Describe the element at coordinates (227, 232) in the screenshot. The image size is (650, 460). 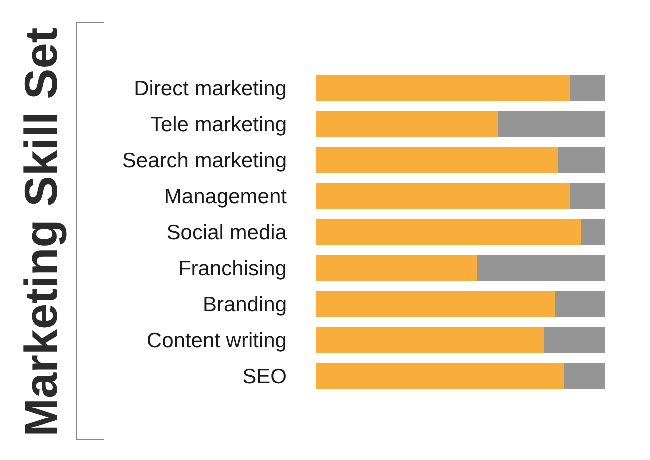
I see `y-tick-label: Social media` at that location.